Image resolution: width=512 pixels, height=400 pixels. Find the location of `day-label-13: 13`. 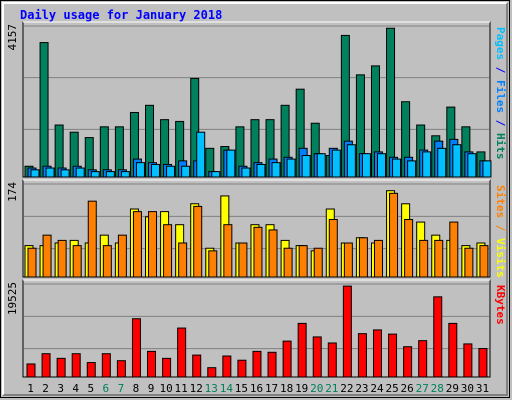

day-label-13: 13 is located at coordinates (211, 388).